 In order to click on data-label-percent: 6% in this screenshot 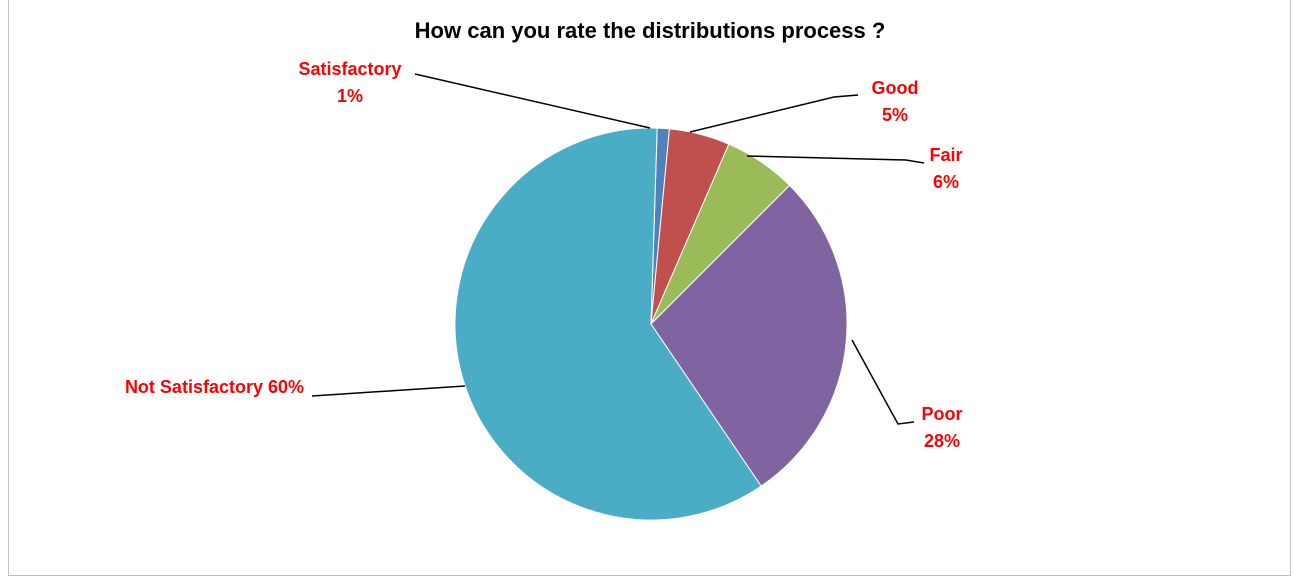, I will do `click(946, 182)`.